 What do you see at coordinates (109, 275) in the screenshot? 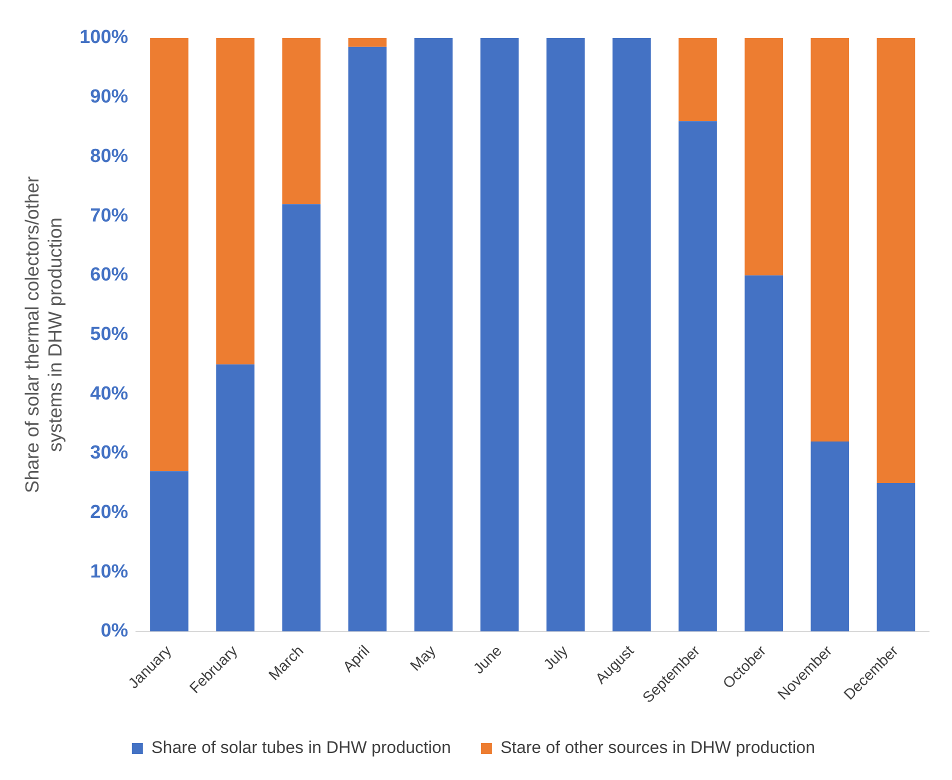
I see `y-tick-label: 60%` at bounding box center [109, 275].